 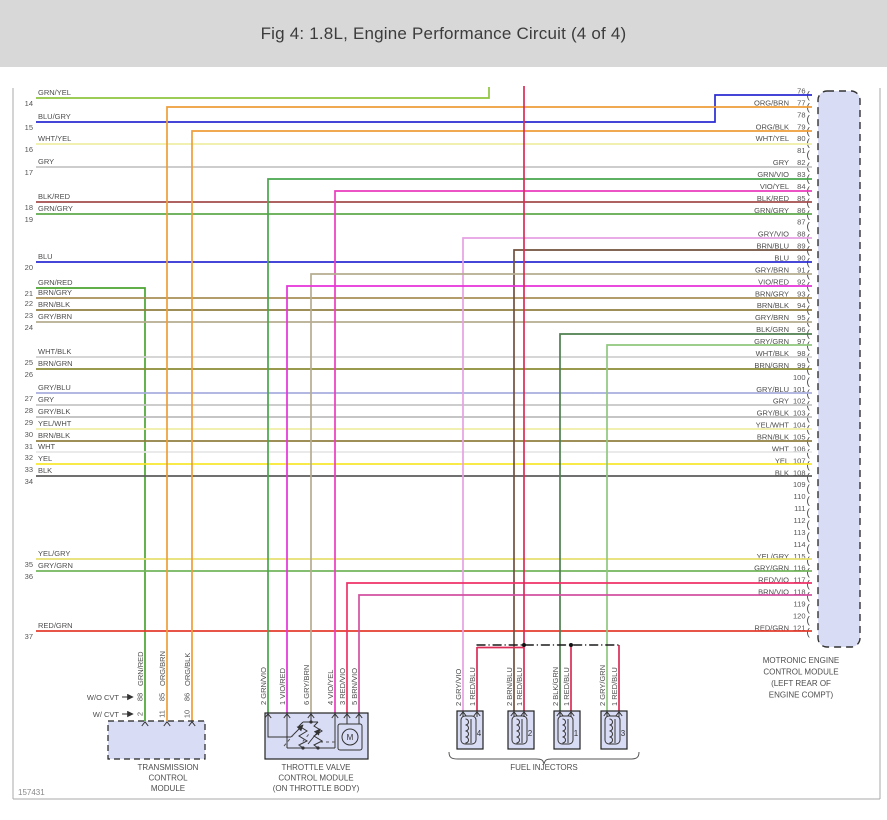 What do you see at coordinates (350, 737) in the screenshot?
I see `motor-frame` at bounding box center [350, 737].